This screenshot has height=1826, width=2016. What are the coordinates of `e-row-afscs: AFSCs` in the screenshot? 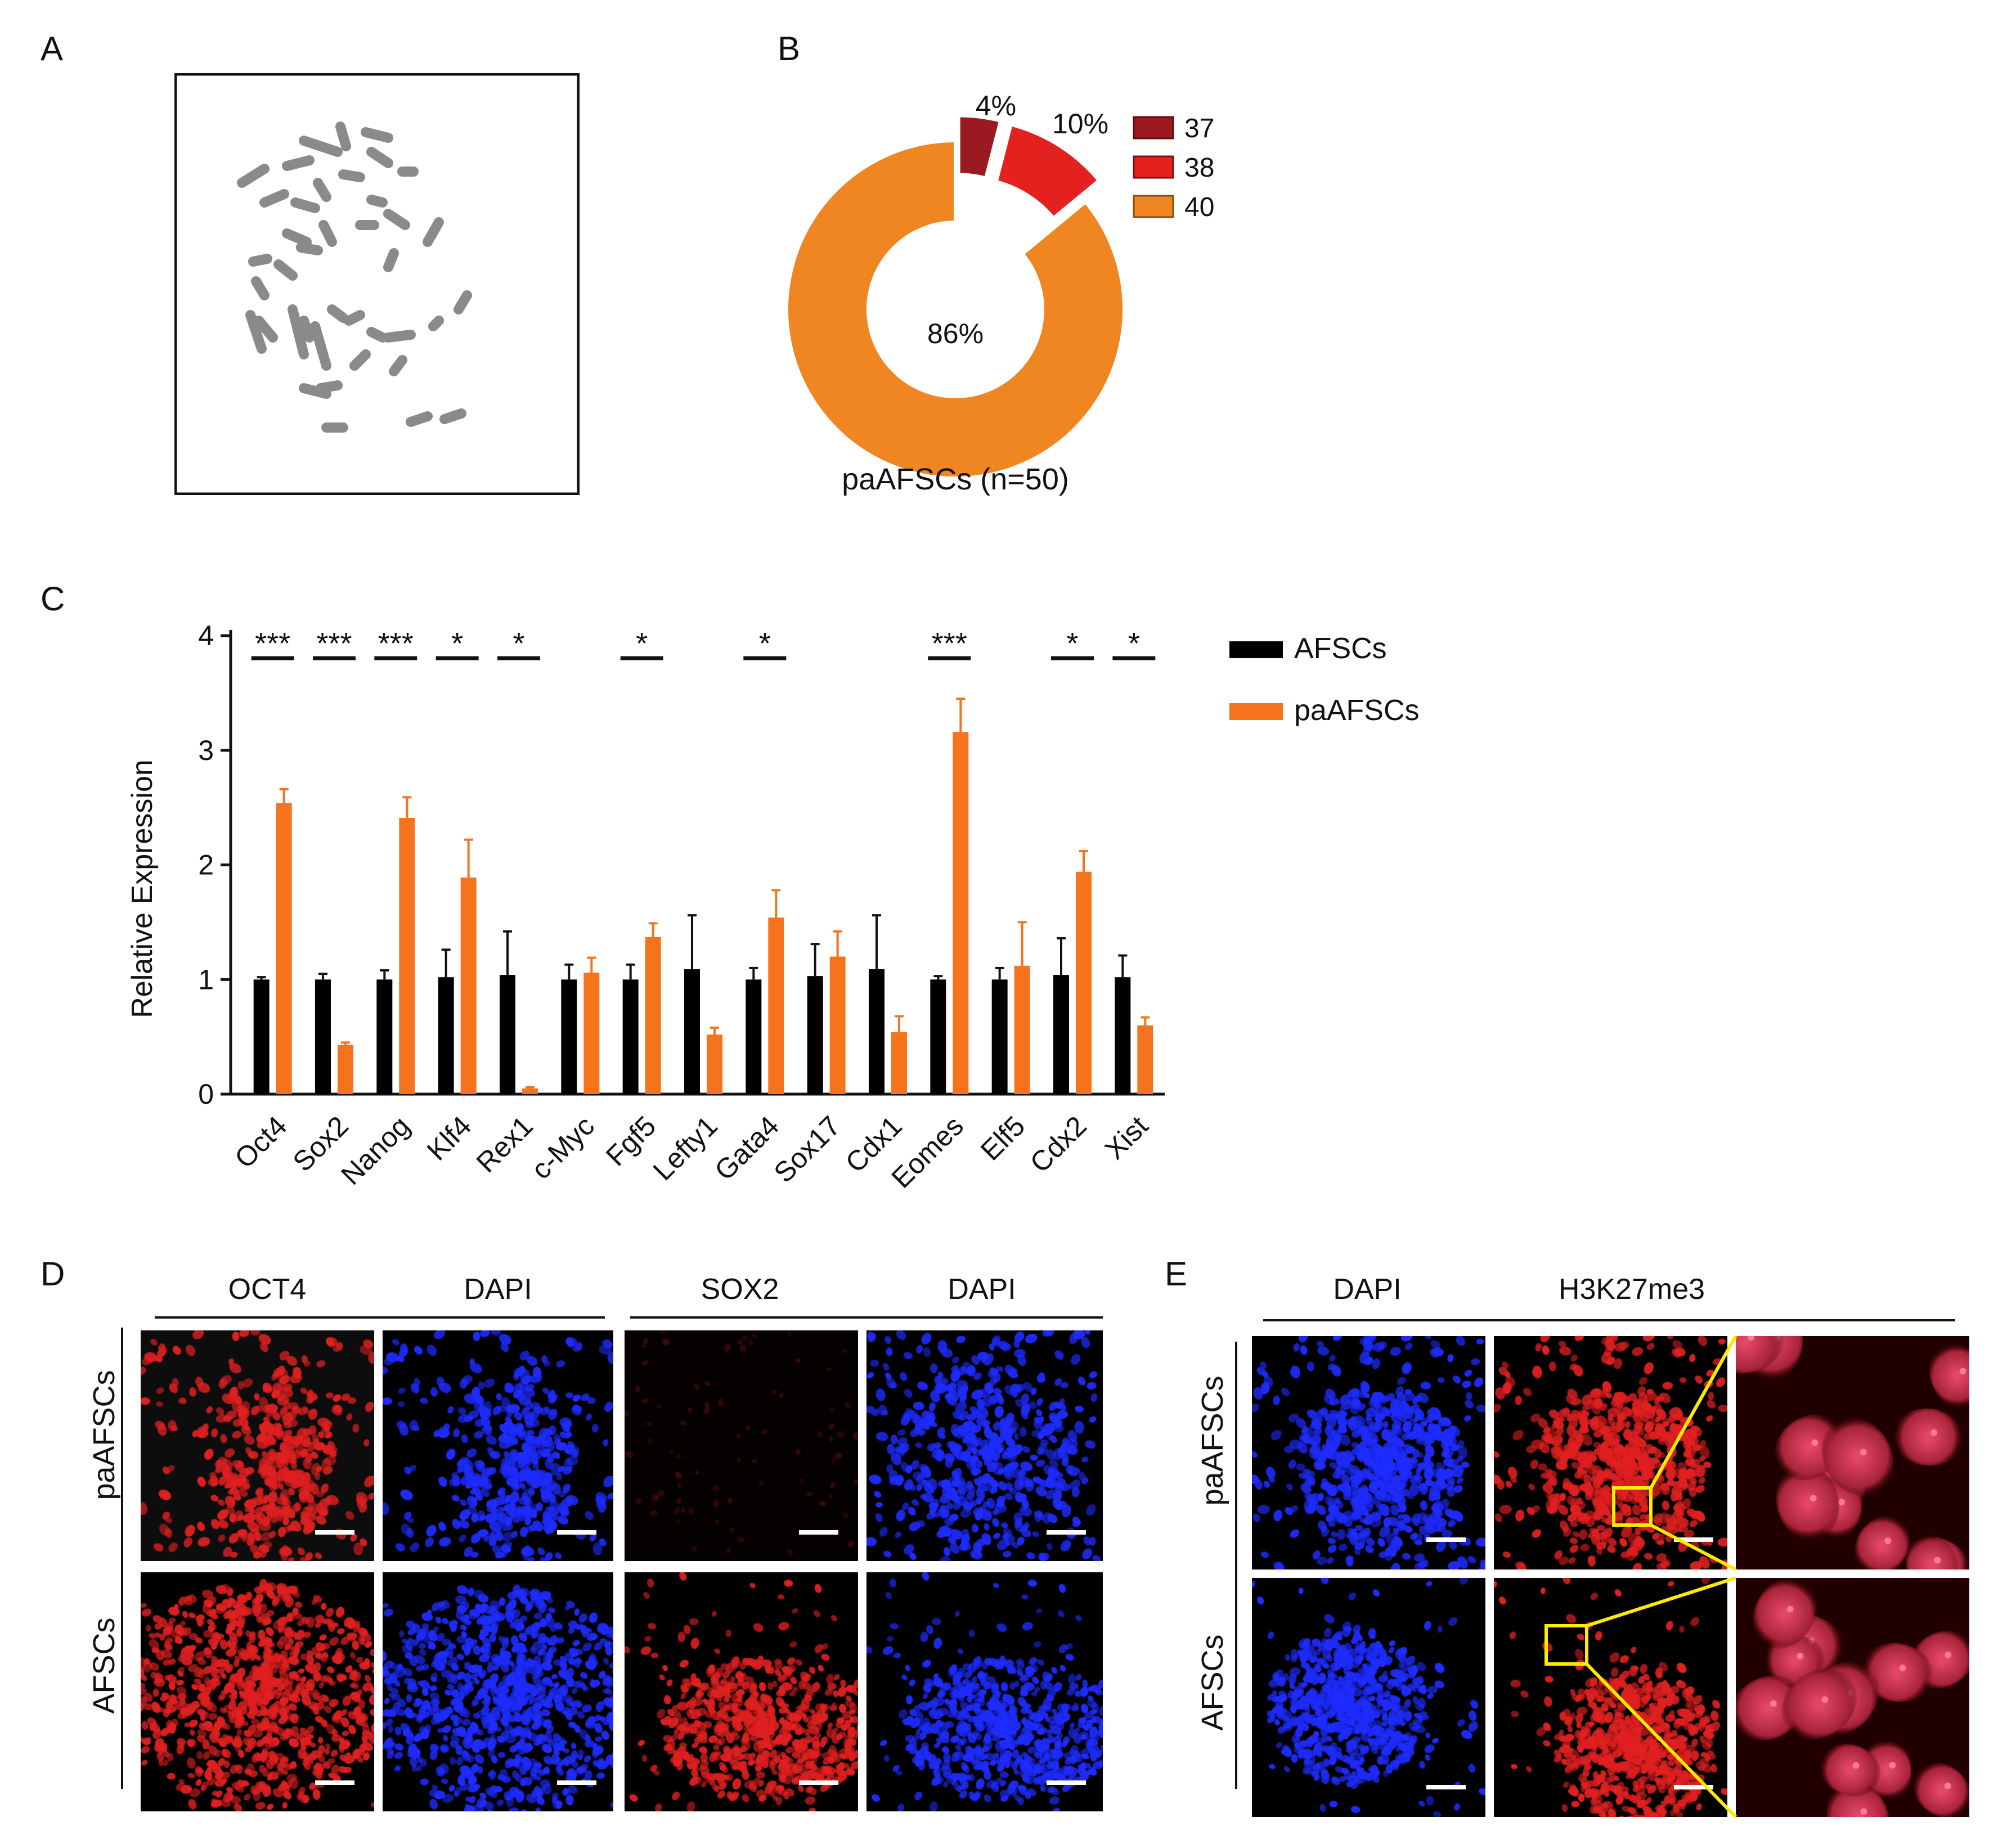 It's located at (1212, 1683).